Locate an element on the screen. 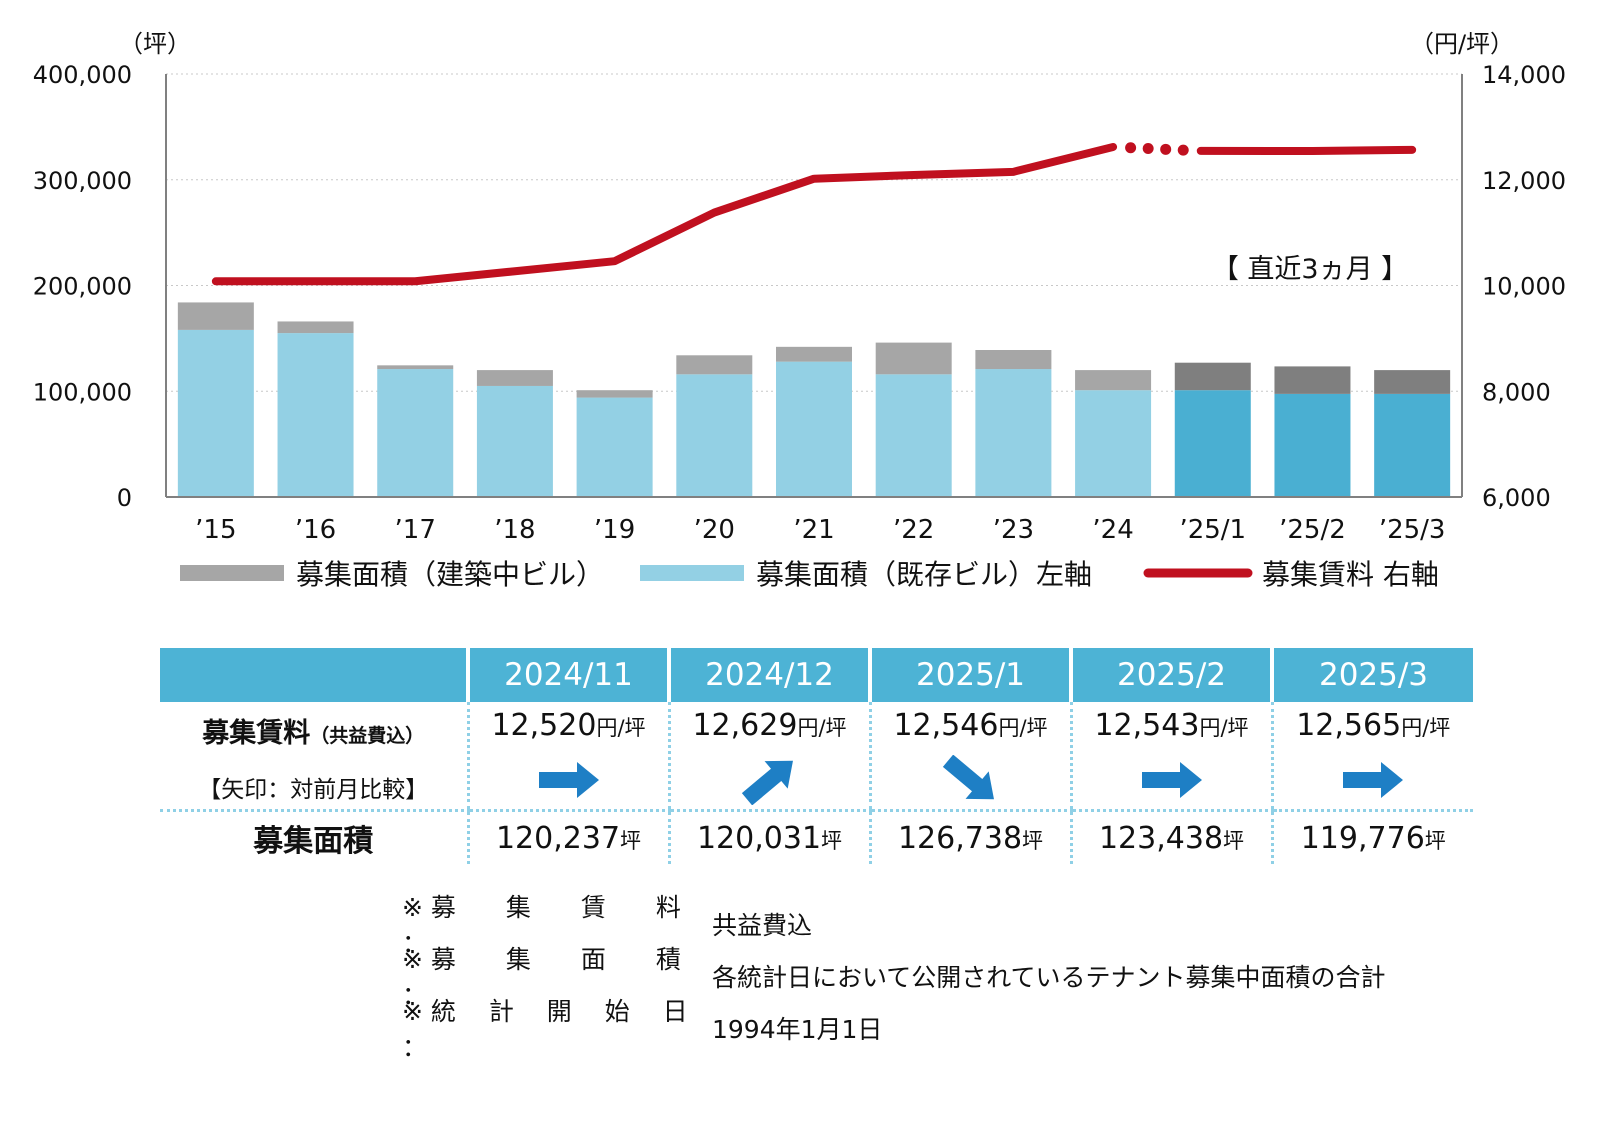 This screenshot has width=1620, height=1148. arrow-down-icon is located at coordinates (968, 777).